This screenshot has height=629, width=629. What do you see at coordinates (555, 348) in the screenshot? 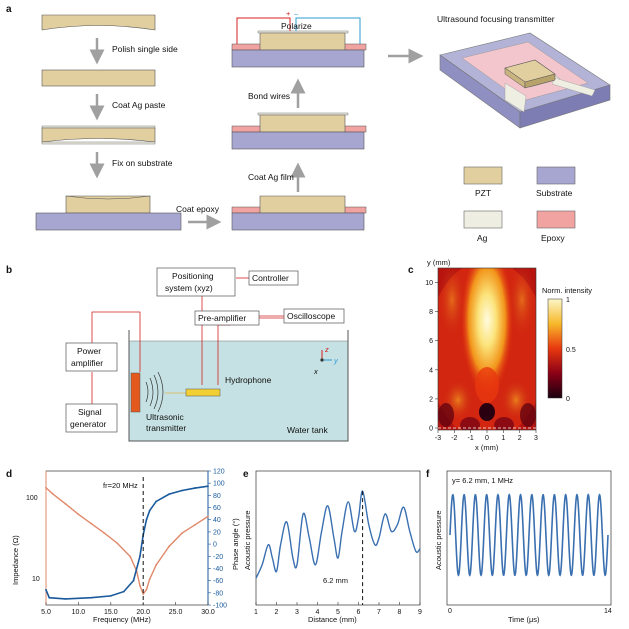
I see `colorbar` at bounding box center [555, 348].